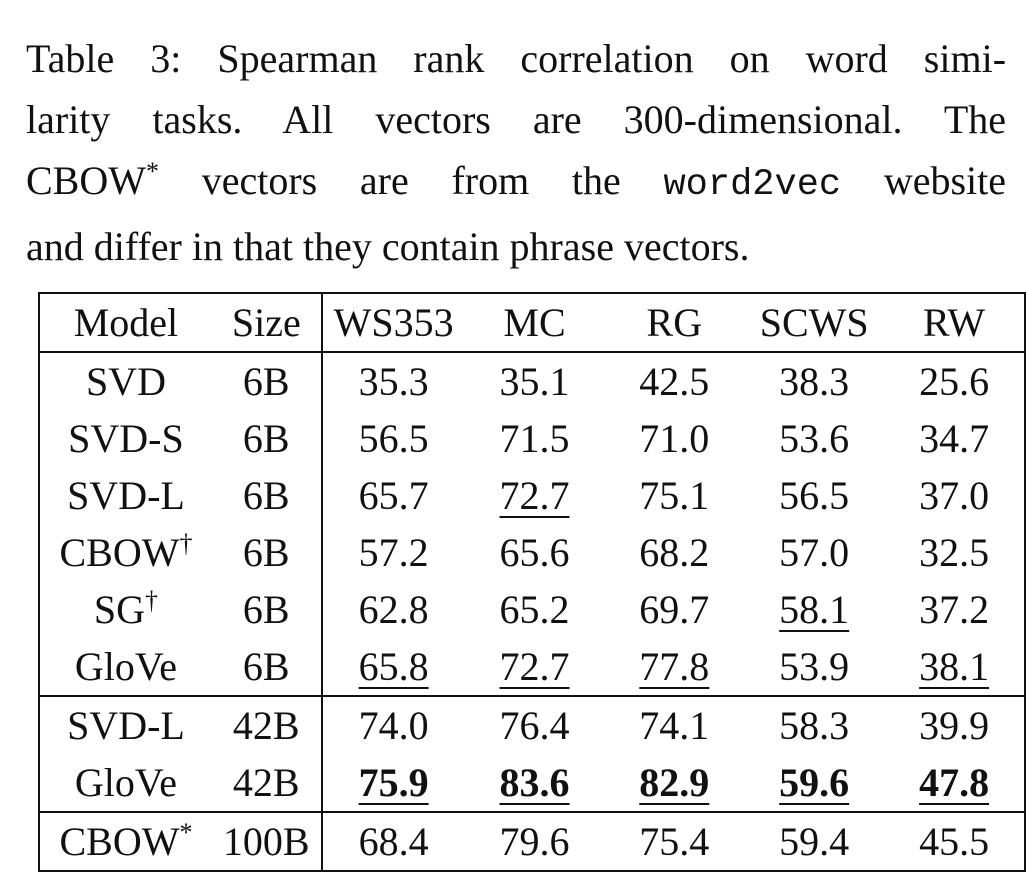 Image resolution: width=1026 pixels, height=884 pixels. What do you see at coordinates (954, 725) in the screenshot?
I see `value: 39.9` at bounding box center [954, 725].